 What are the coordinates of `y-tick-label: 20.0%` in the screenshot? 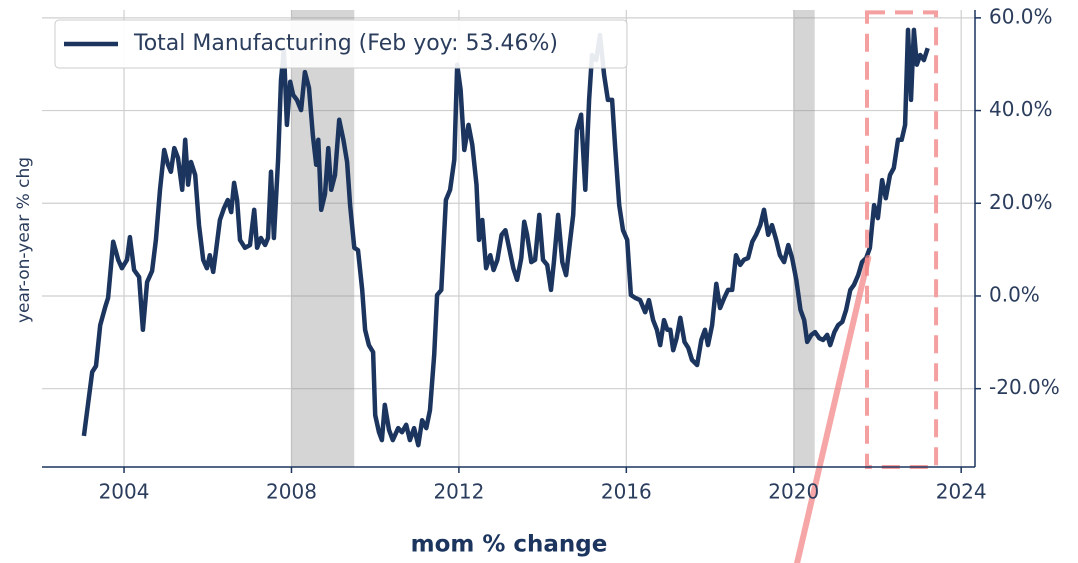 It's located at (1021, 202).